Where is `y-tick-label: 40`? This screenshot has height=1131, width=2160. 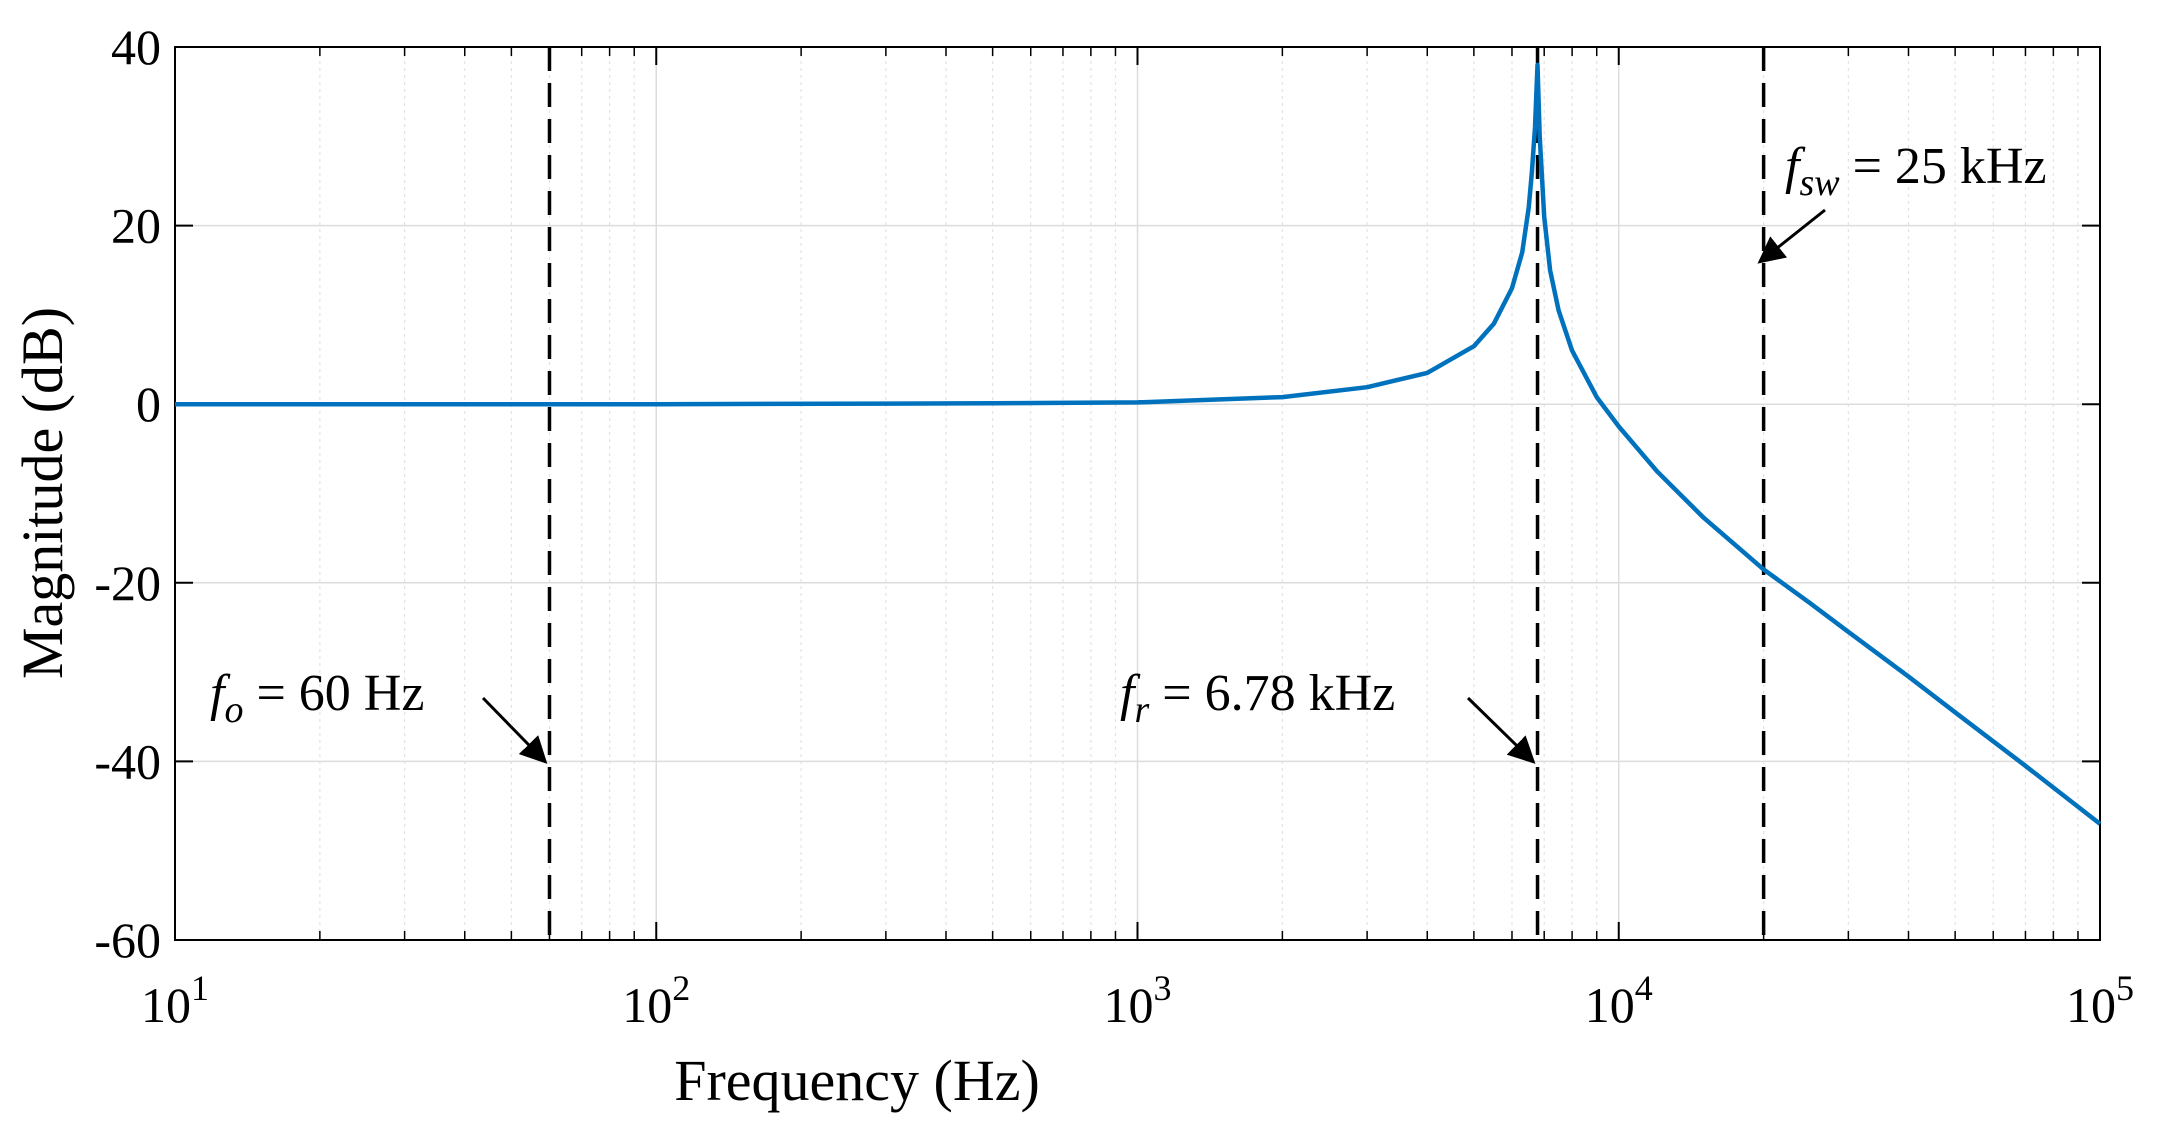 y-tick-label: 40 is located at coordinates (136, 47).